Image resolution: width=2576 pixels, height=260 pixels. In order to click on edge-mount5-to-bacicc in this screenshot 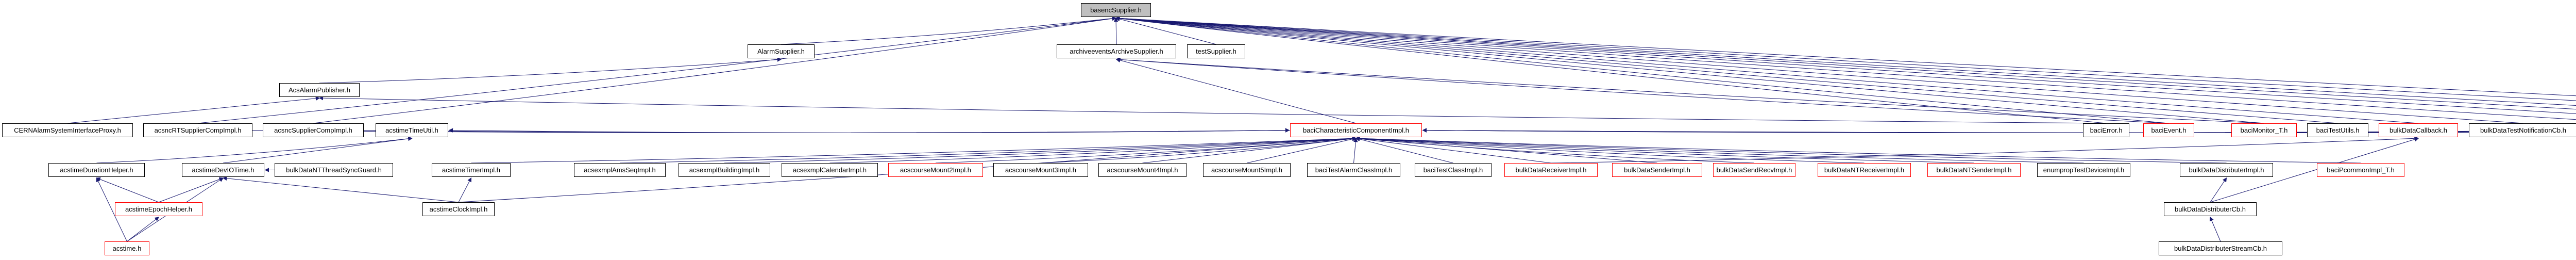, I will do `click(1301, 151)`.